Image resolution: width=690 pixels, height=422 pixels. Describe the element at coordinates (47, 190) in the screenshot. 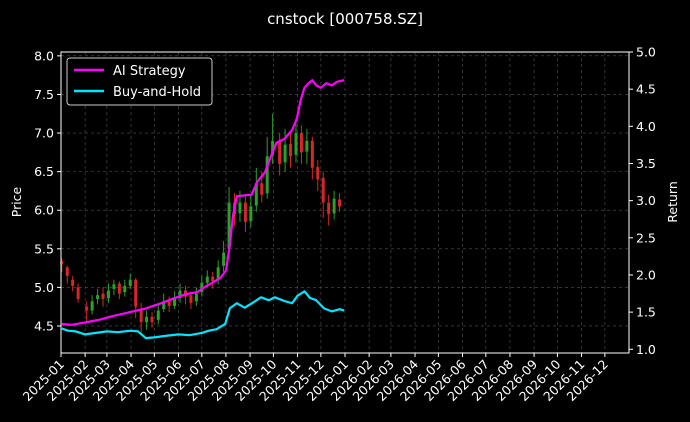

I see `left-axis: 4.5 5.0 5.5 6.0 6.5 7.0 7.5 8.0` at that location.